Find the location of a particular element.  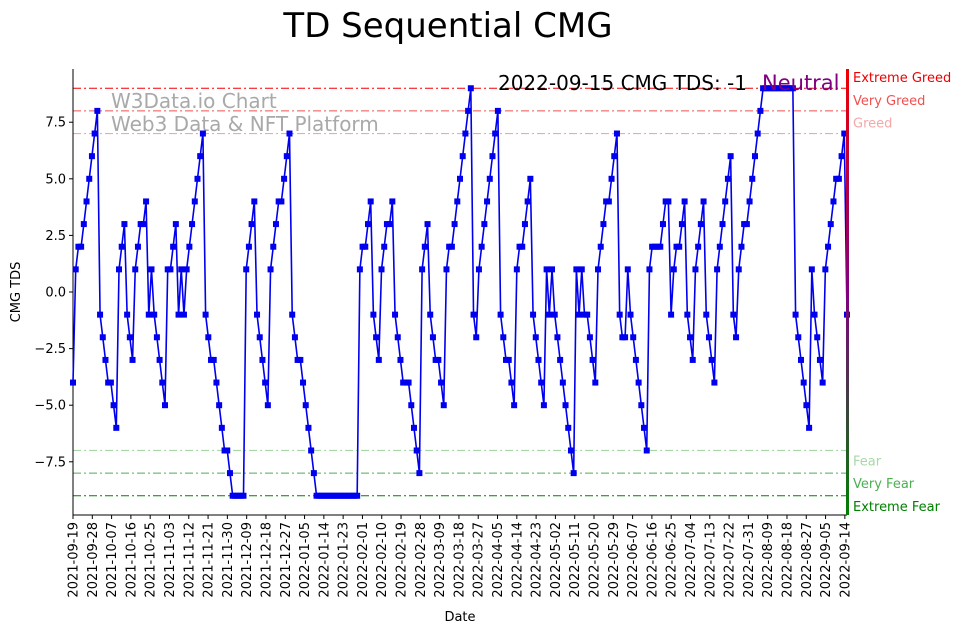

annotation-status: Neutral is located at coordinates (801, 83).